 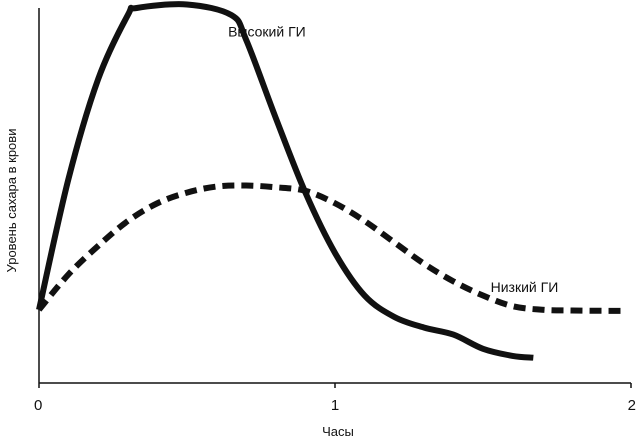 What do you see at coordinates (335, 405) in the screenshot?
I see `x-tick-label: 1` at bounding box center [335, 405].